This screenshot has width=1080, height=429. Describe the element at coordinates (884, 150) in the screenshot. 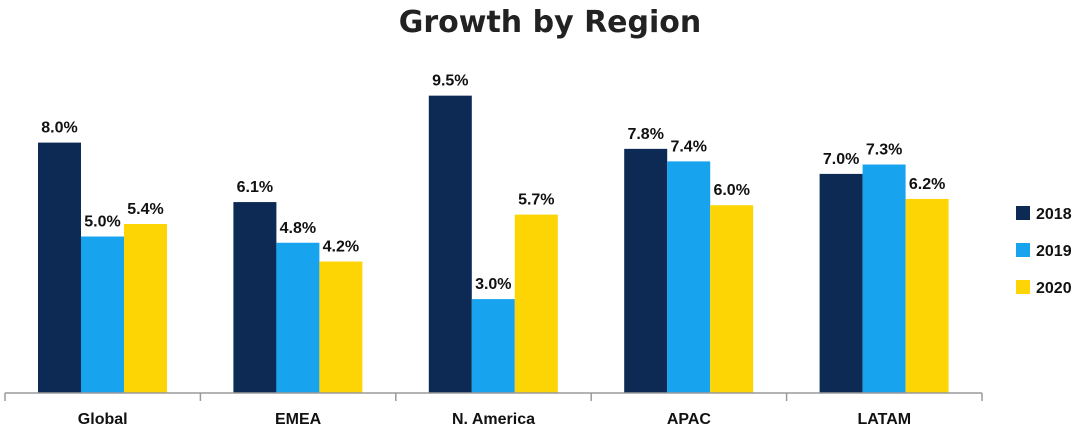

I see `data-label: 7.3%` at that location.